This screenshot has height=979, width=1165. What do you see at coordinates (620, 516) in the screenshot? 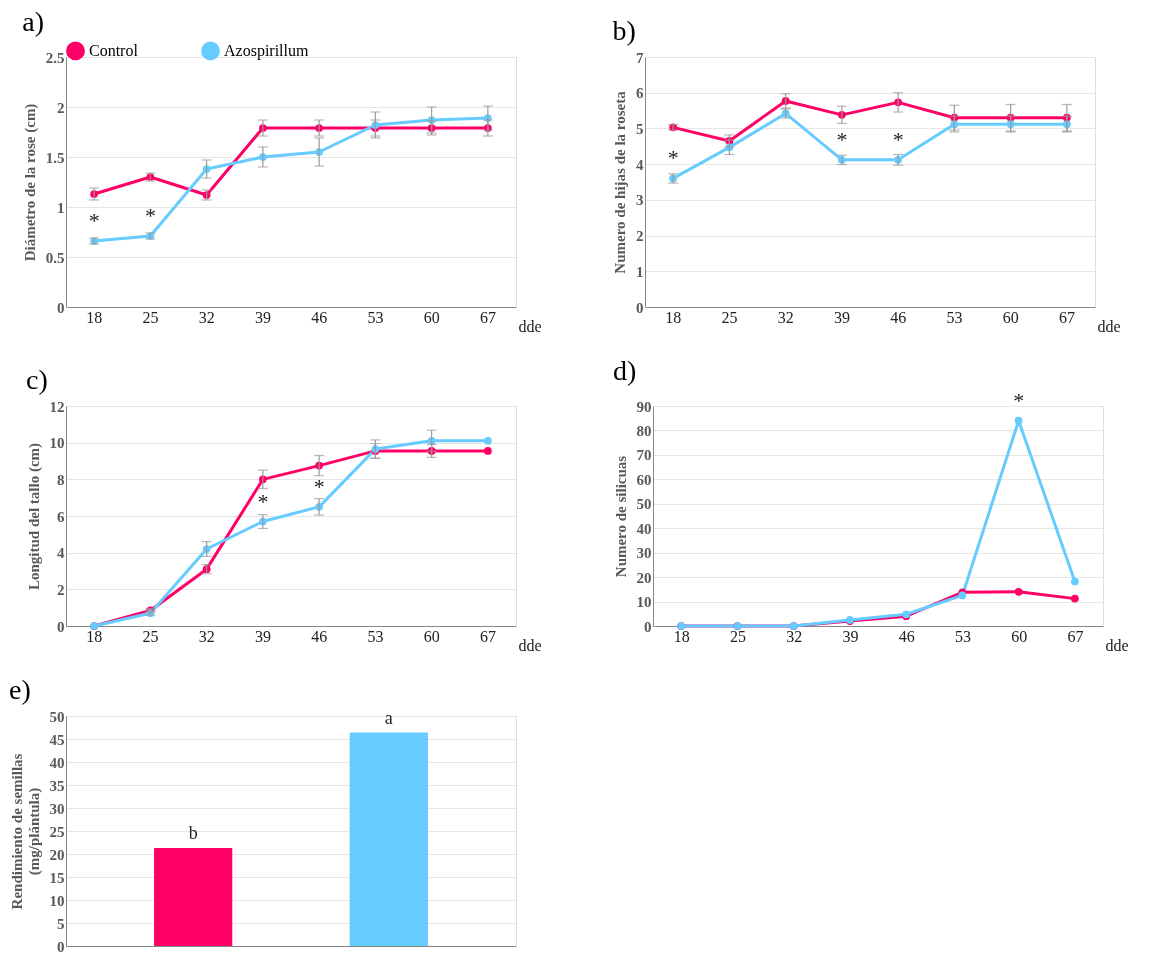
I see `y-axis-title: Numero de silicuas` at bounding box center [620, 516].